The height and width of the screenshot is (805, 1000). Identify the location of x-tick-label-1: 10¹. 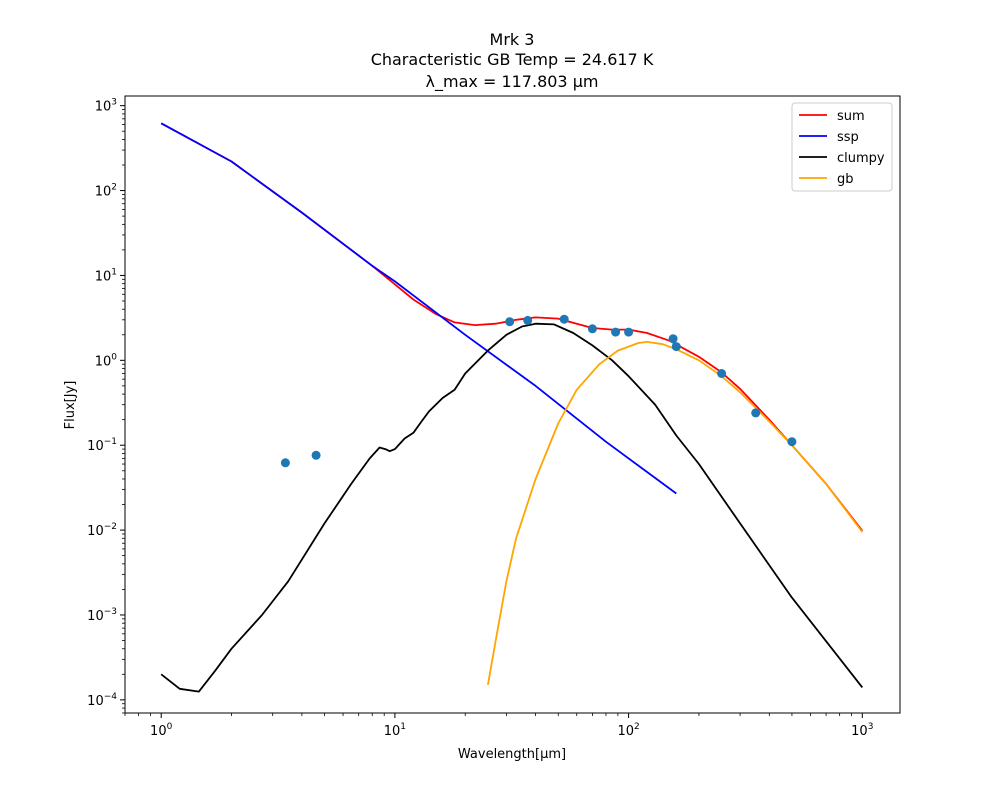
(395, 730).